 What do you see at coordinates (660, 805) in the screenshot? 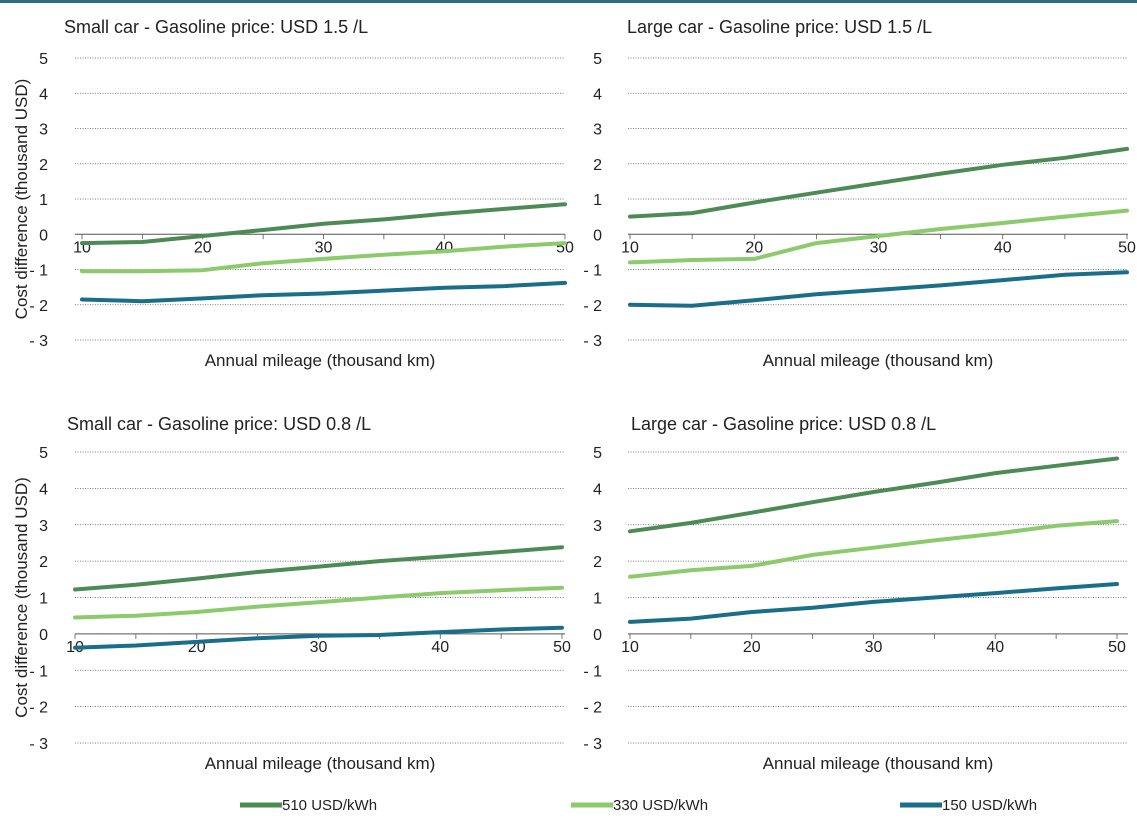
I see `legend-label: 330 USD/kWh` at bounding box center [660, 805].